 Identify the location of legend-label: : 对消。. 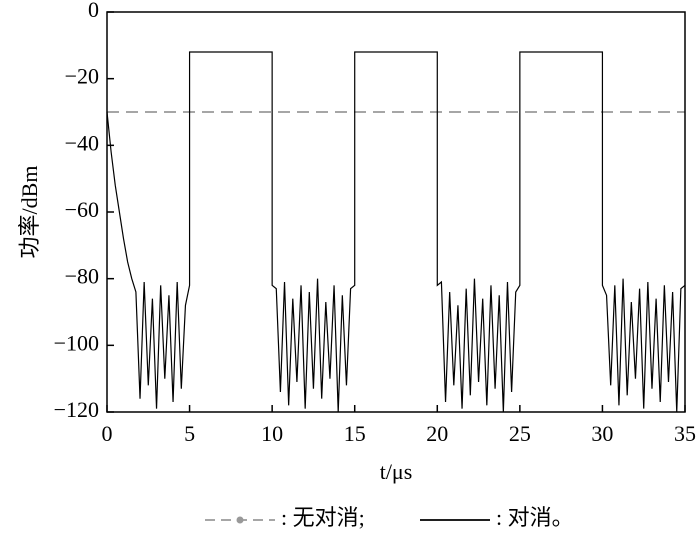
(535, 517).